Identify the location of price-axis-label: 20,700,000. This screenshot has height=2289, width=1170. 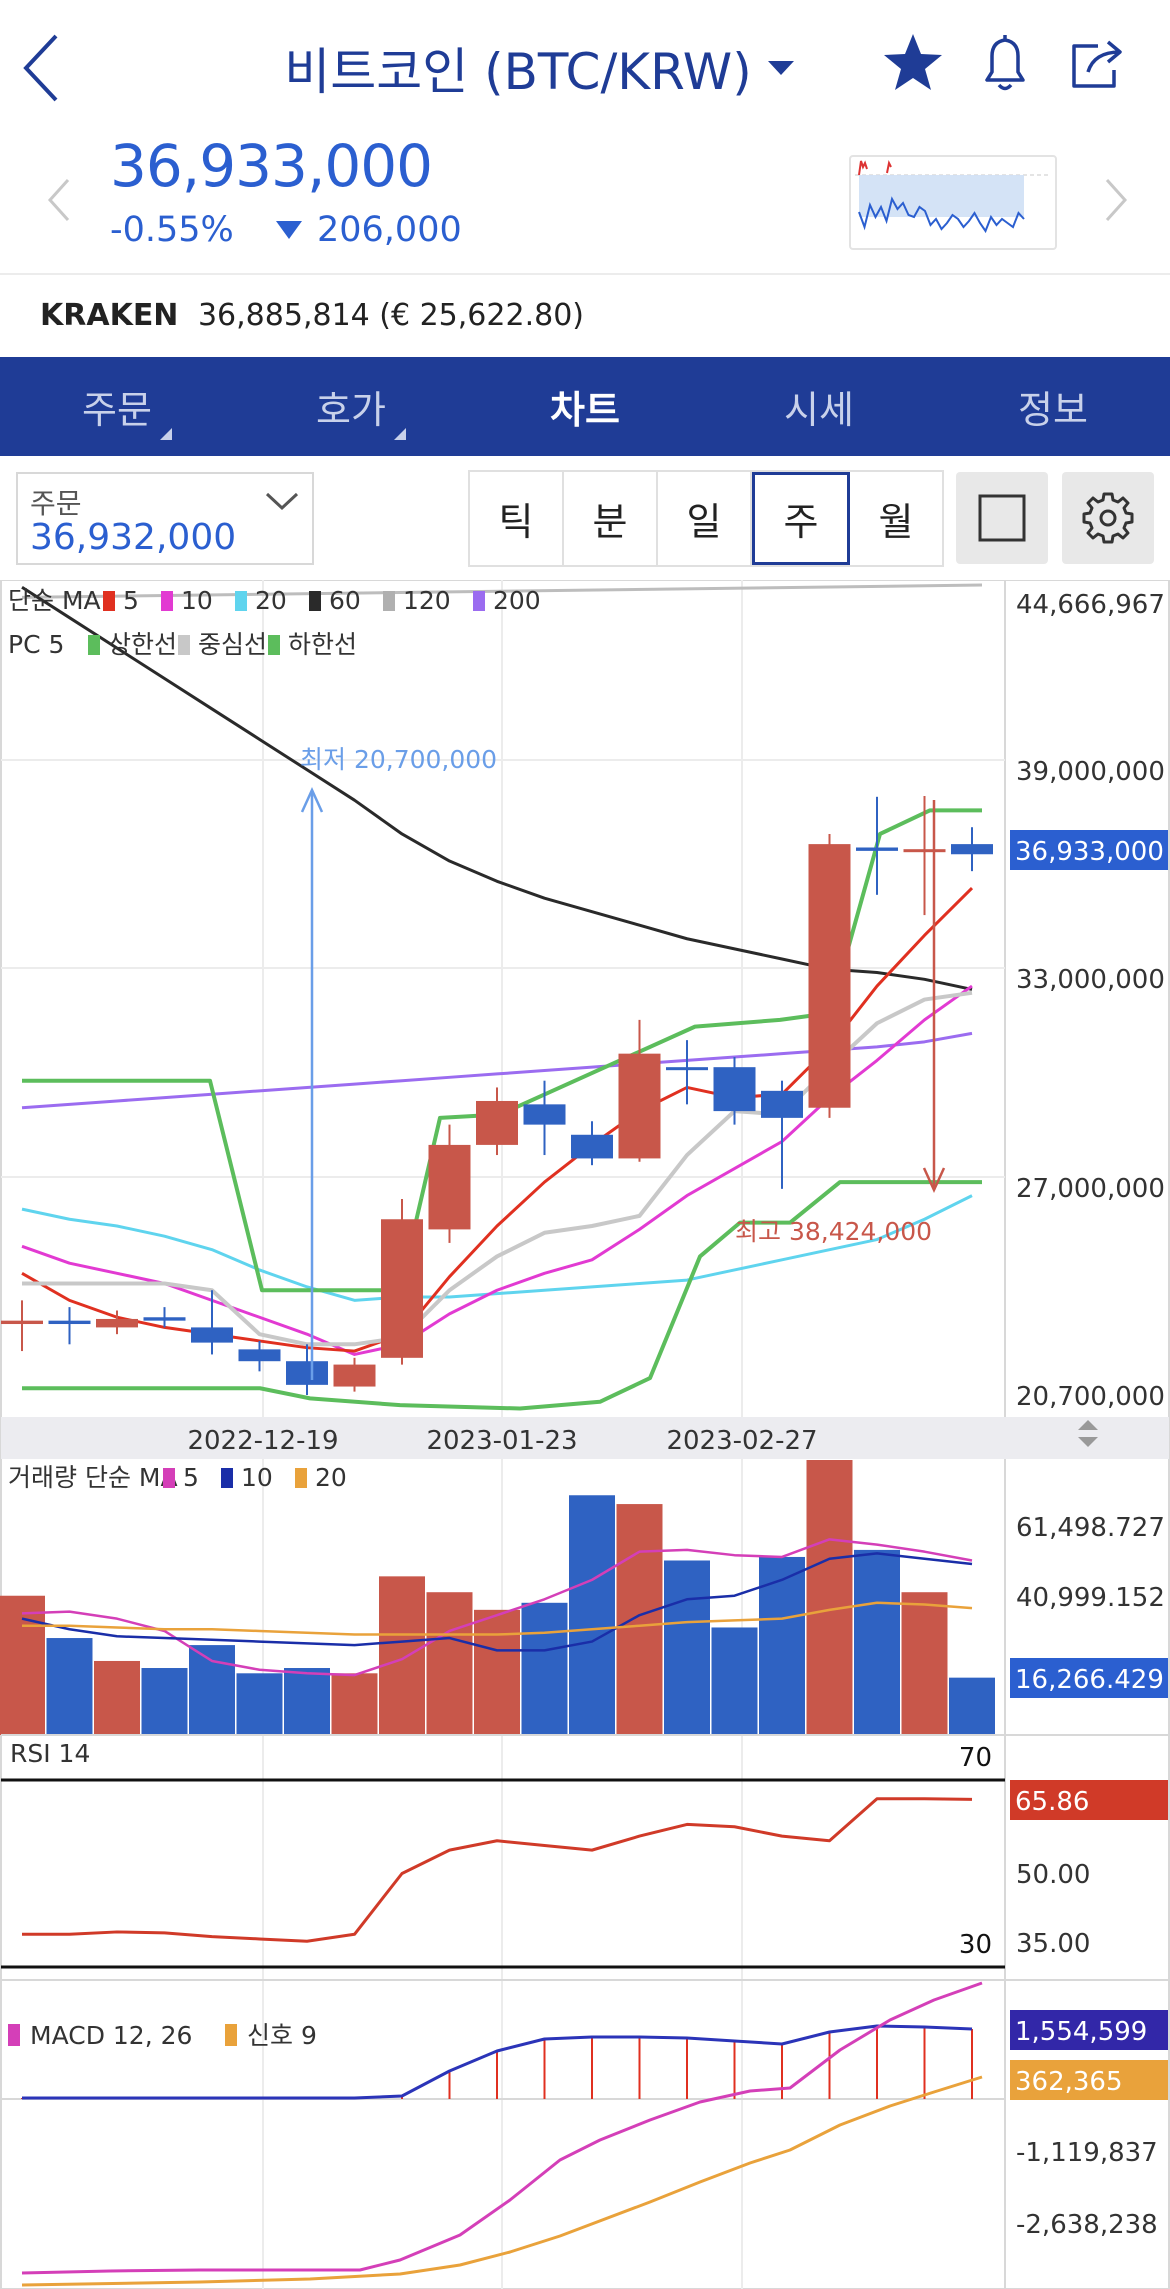
(1090, 1397).